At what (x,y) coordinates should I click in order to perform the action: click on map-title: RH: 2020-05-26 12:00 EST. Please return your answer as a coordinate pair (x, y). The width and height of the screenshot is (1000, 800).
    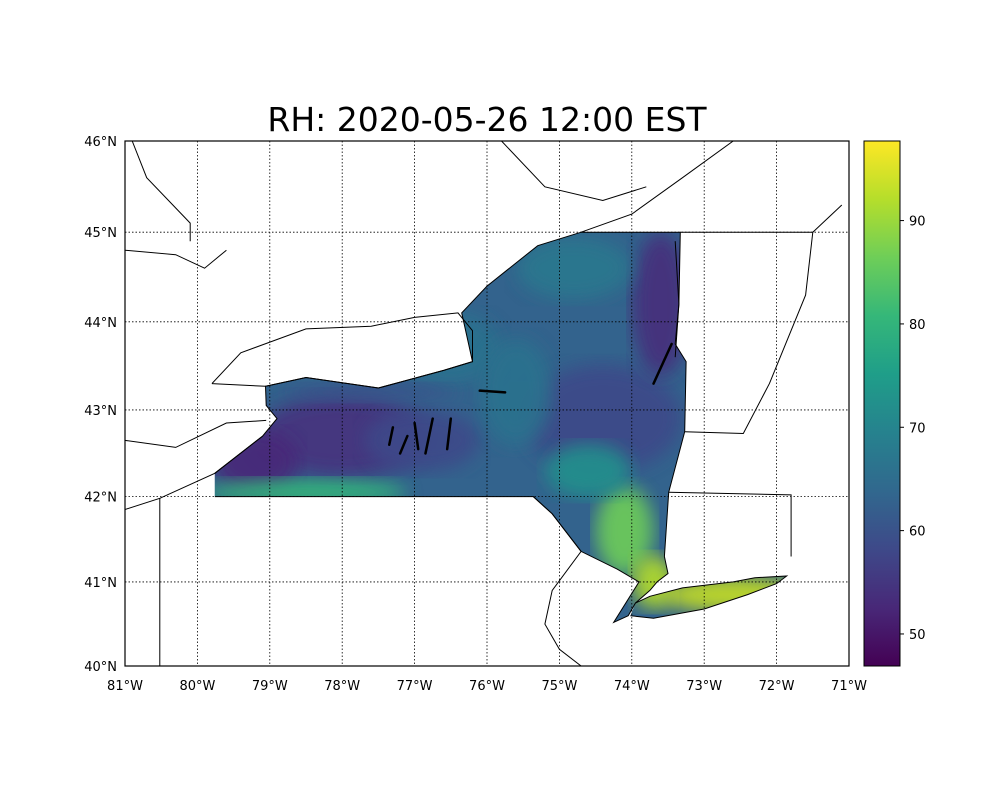
    Looking at the image, I should click on (487, 119).